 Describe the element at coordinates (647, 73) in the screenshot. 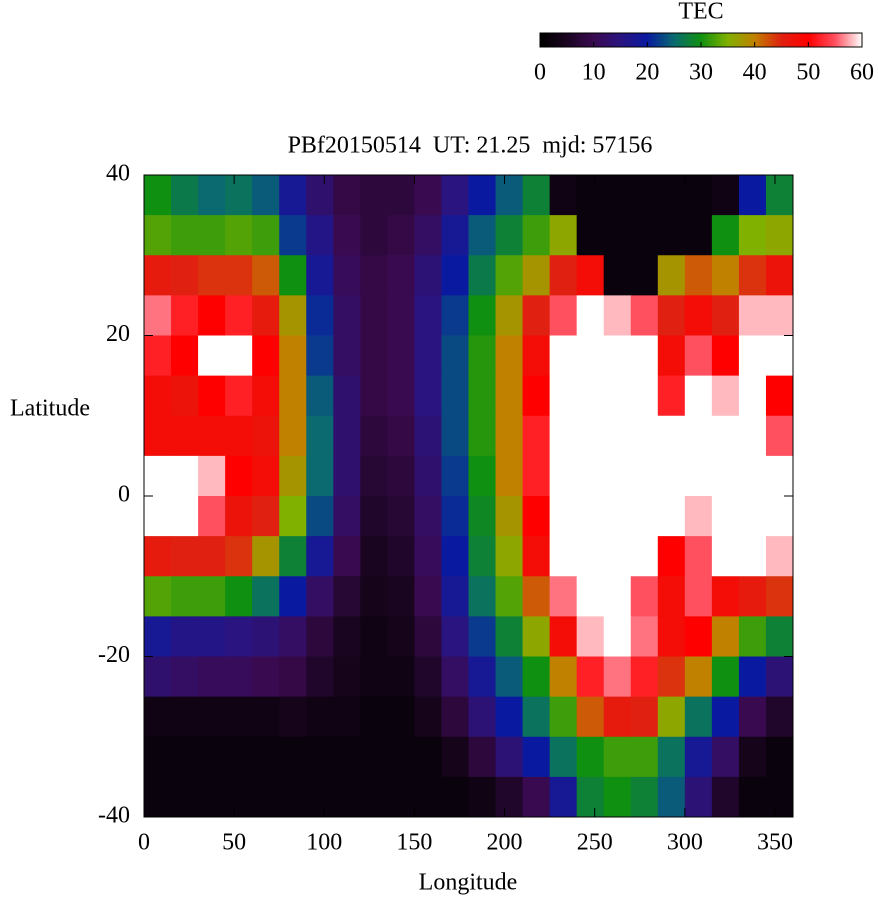

I see `colorbar-tick-label: 20` at that location.